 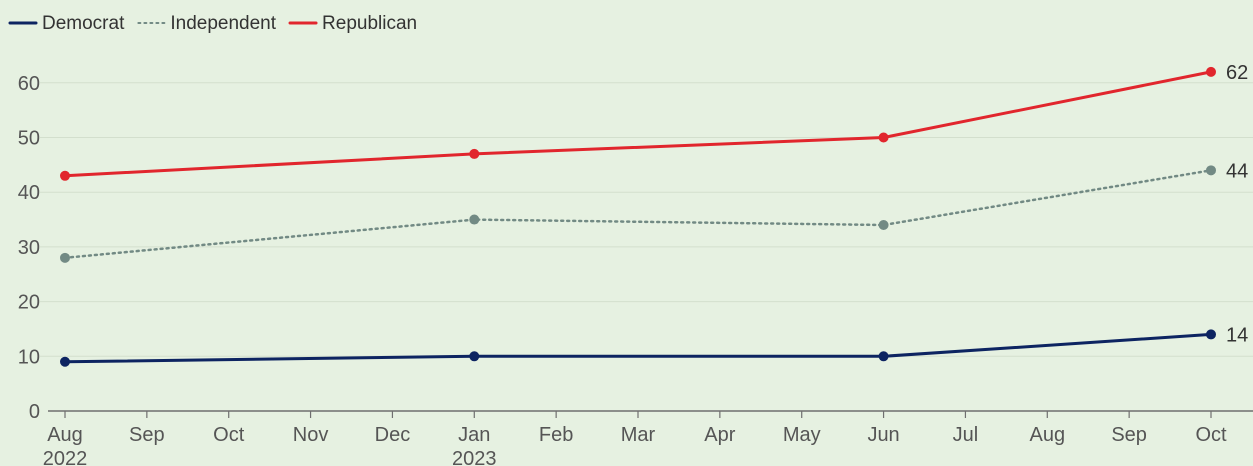 I want to click on y-tick-label: 0, so click(x=34, y=412).